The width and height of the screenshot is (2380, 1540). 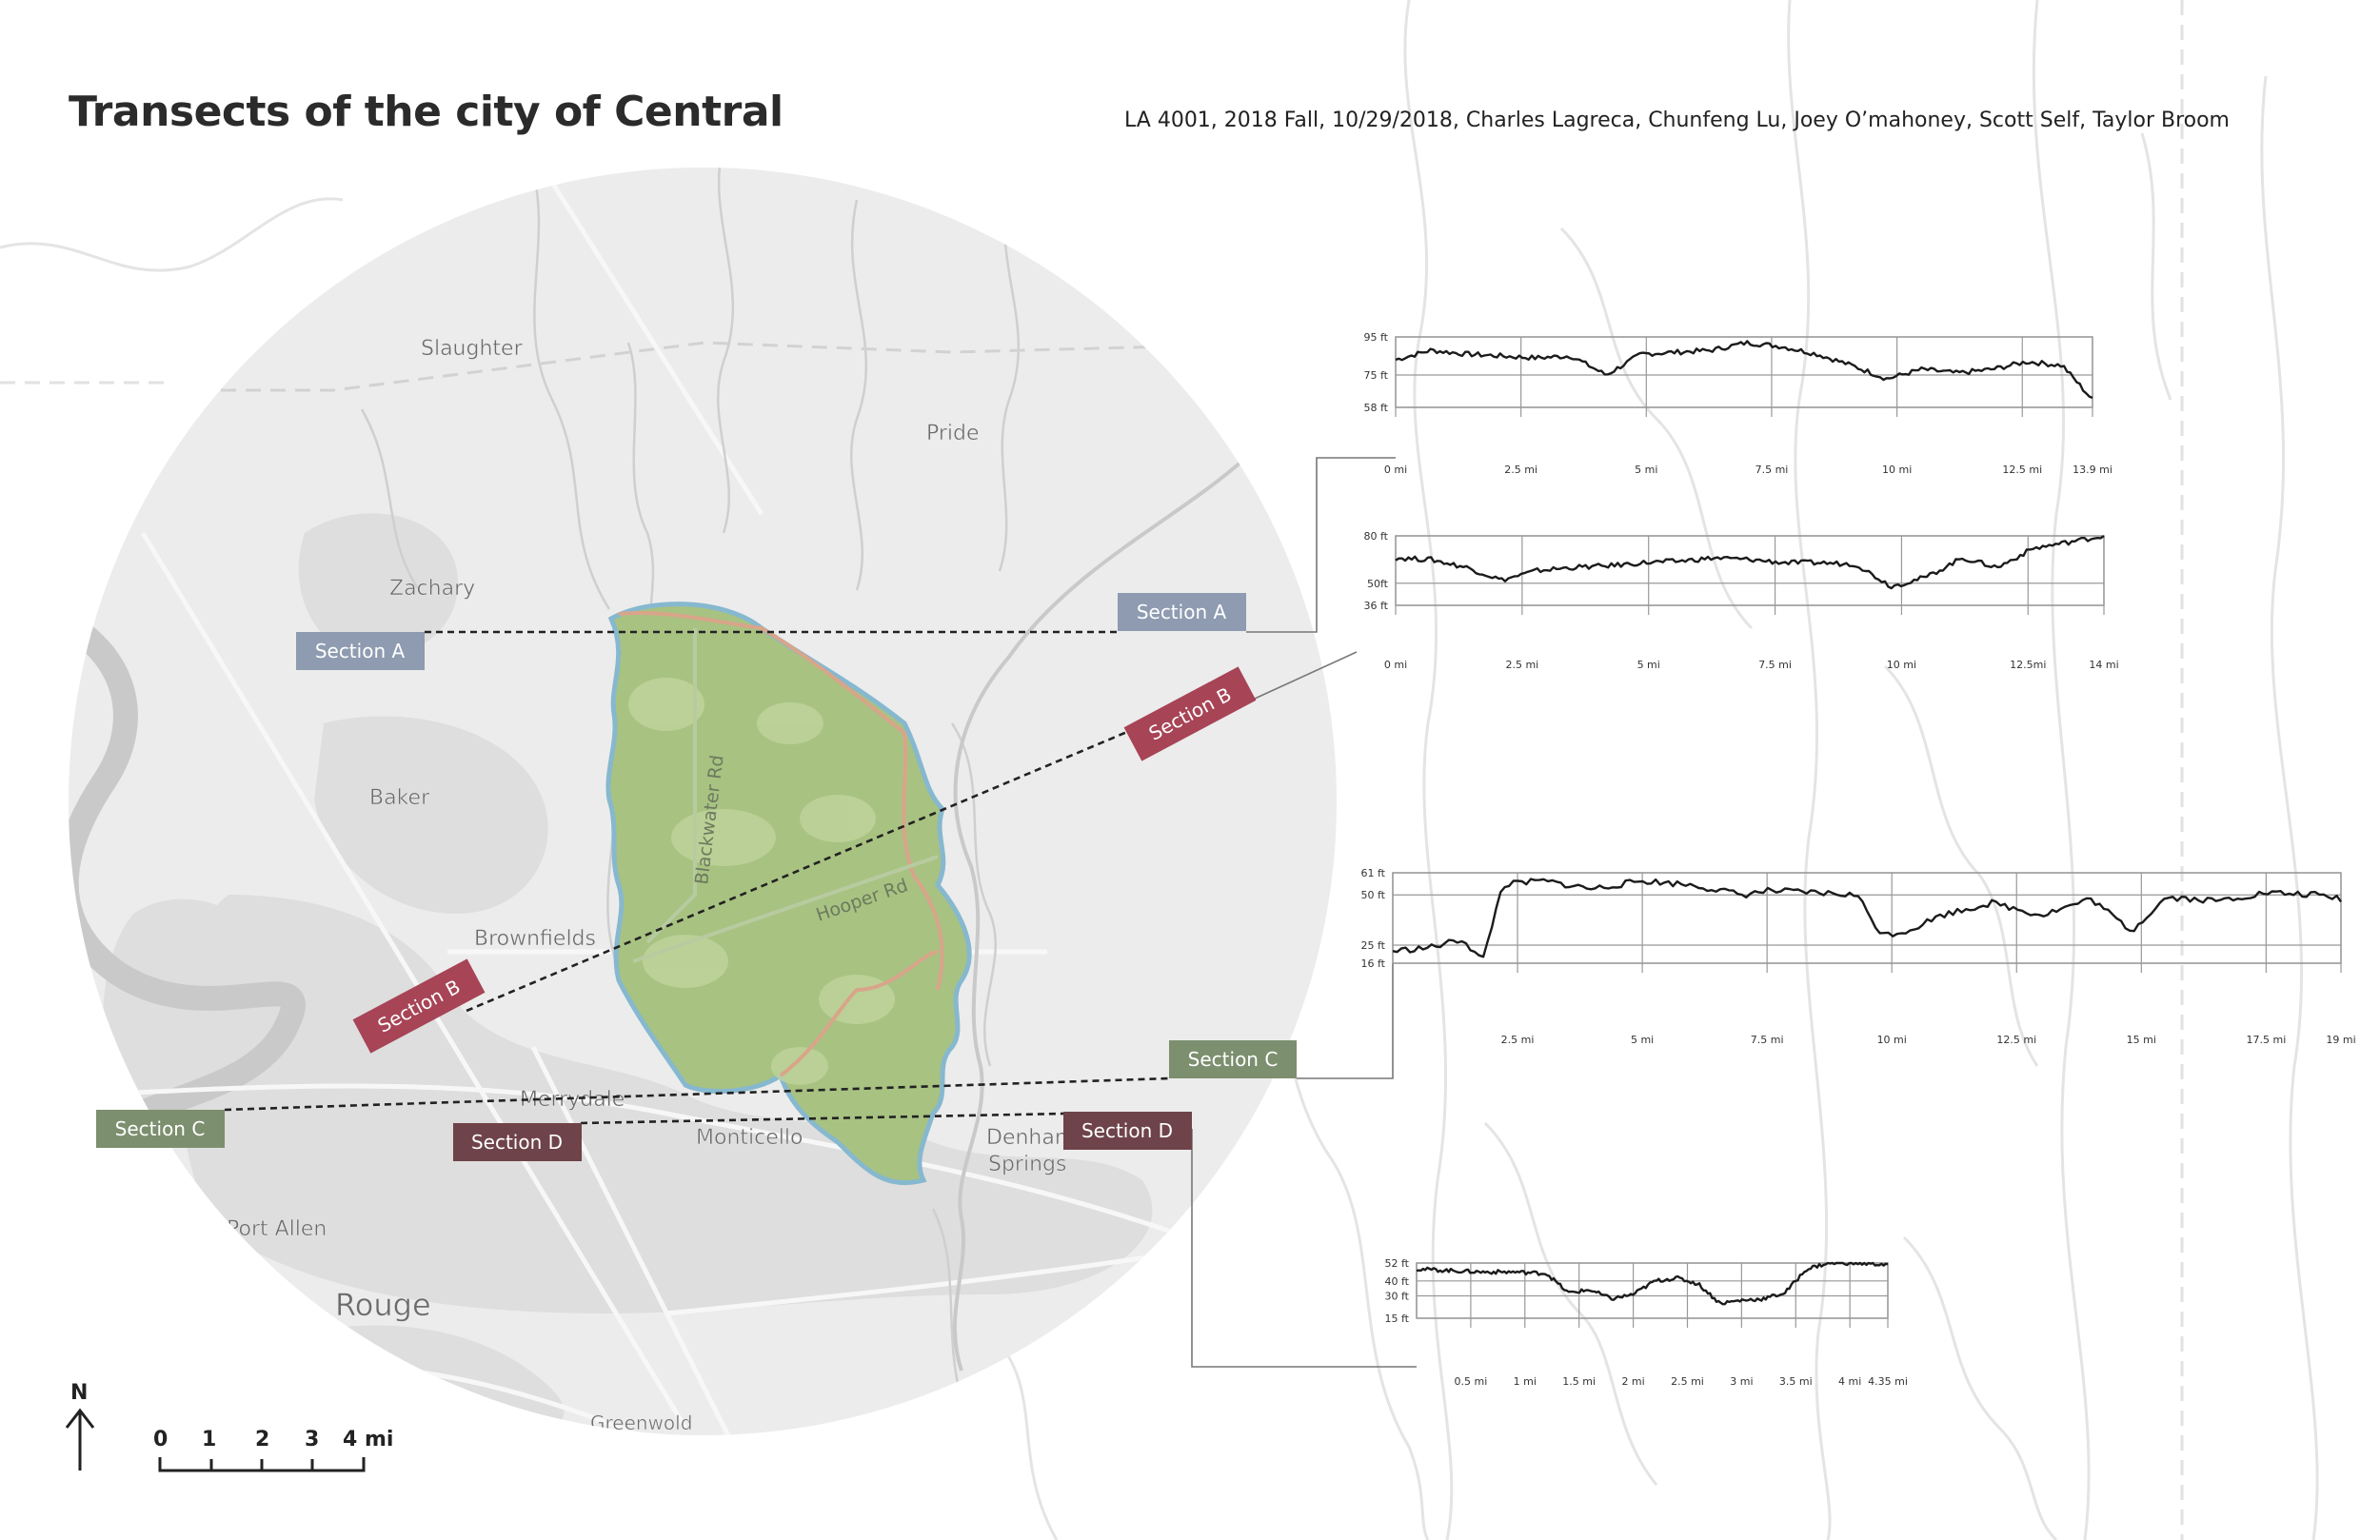 What do you see at coordinates (1376, 536) in the screenshot?
I see `profile-y-tick: 80 ft` at bounding box center [1376, 536].